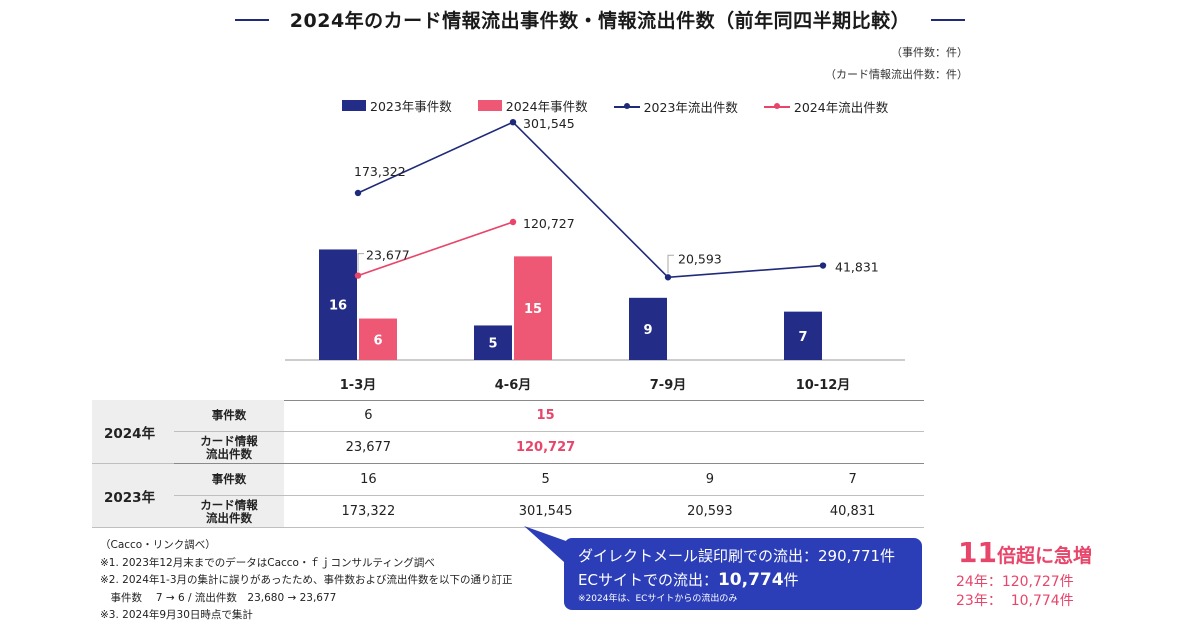 This screenshot has width=1200, height=630. Describe the element at coordinates (549, 223) in the screenshot. I see `line-value-label: 120,727` at that location.